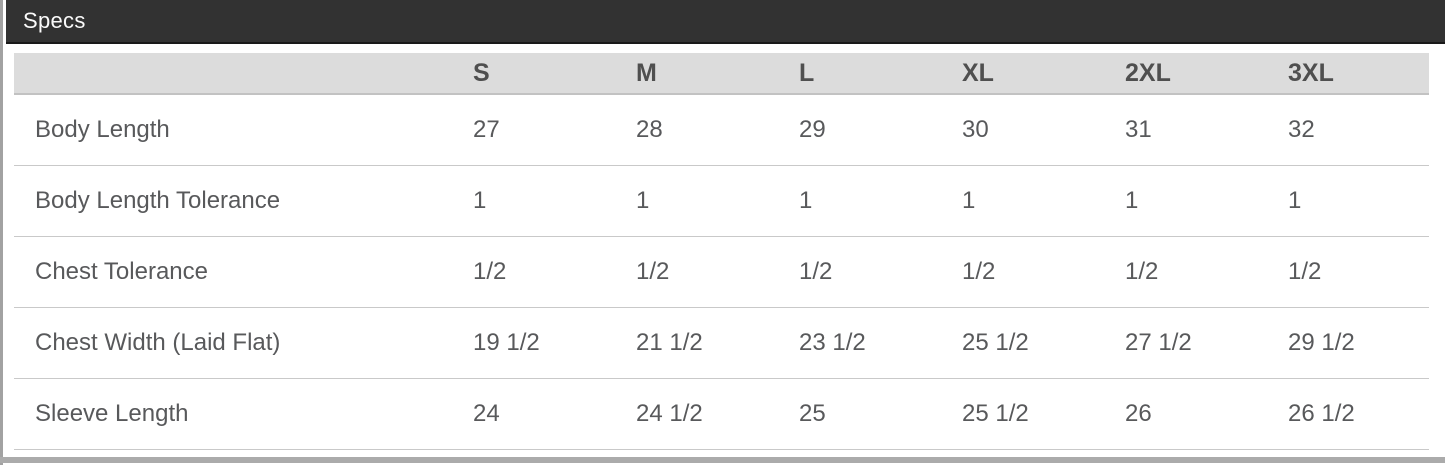 The image size is (1445, 465). What do you see at coordinates (866, 130) in the screenshot?
I see `table-cell: 29` at bounding box center [866, 130].